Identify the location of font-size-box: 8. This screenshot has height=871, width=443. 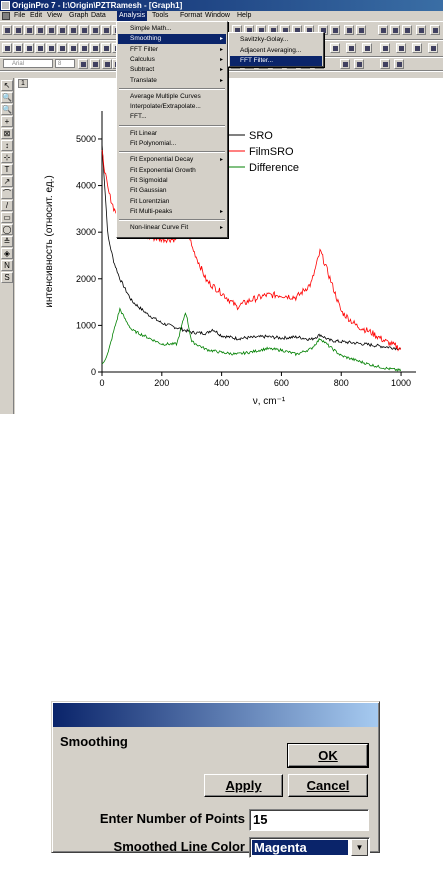
(65, 63).